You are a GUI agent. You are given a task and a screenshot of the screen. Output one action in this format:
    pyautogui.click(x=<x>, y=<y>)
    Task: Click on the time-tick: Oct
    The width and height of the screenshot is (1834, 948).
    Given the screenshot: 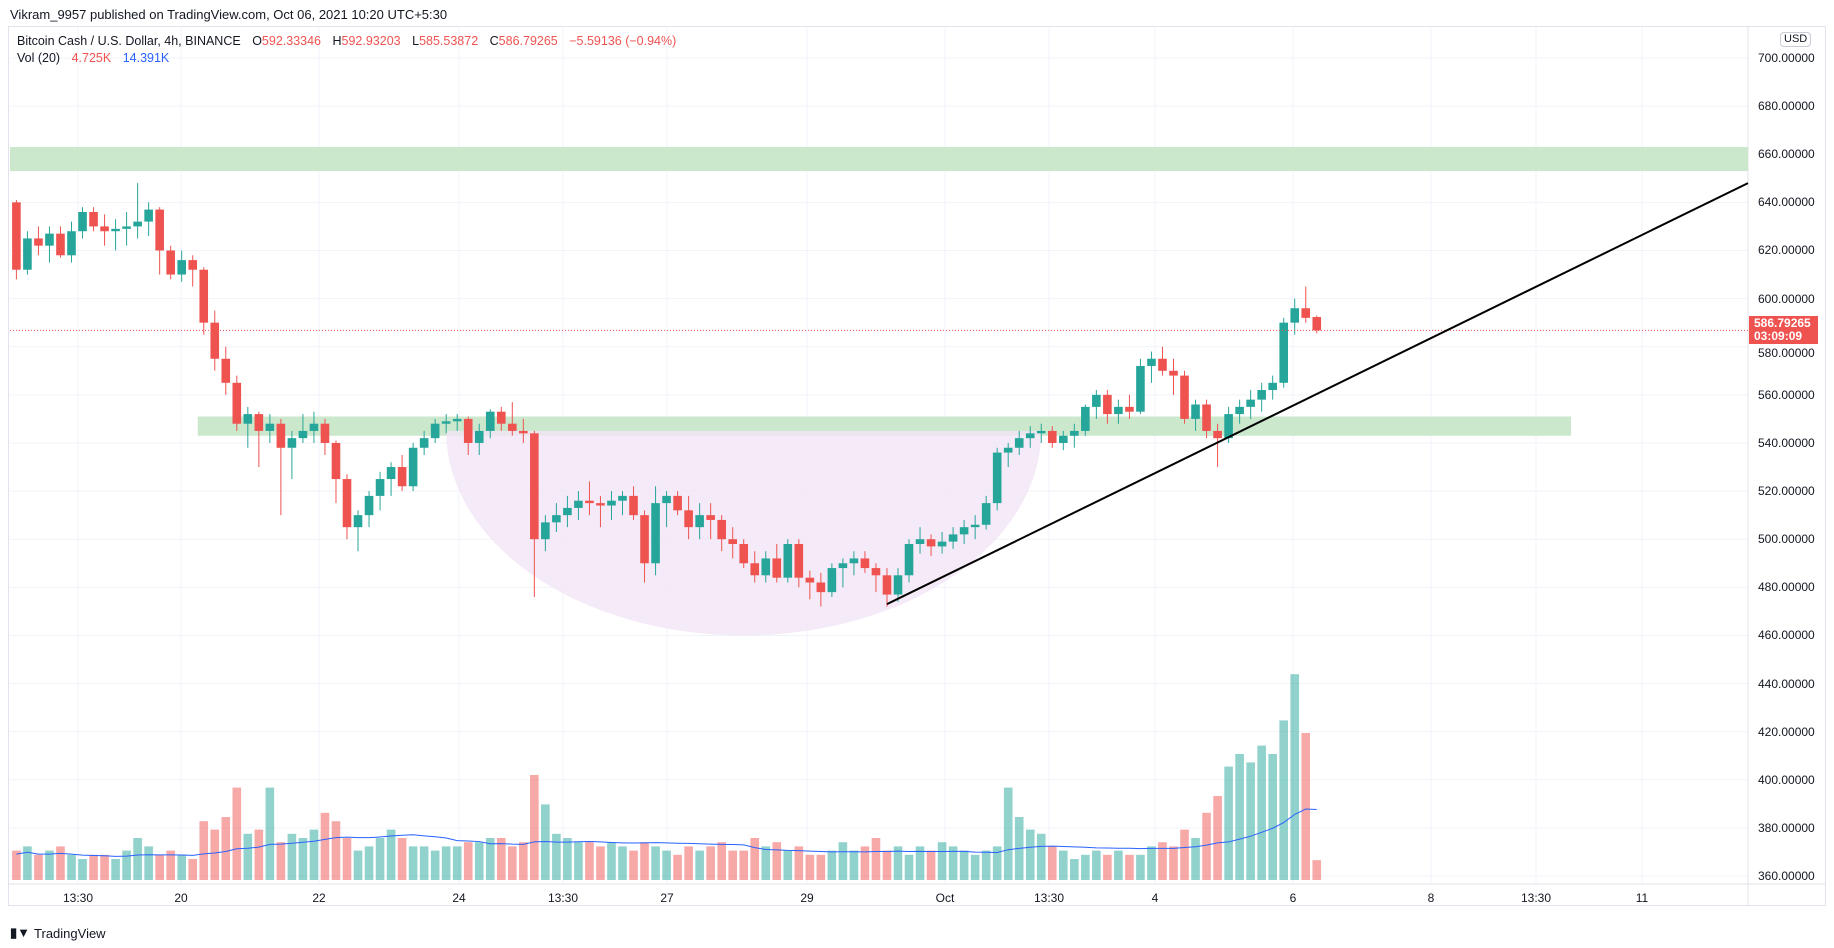 What is the action you would take?
    pyautogui.click(x=945, y=898)
    